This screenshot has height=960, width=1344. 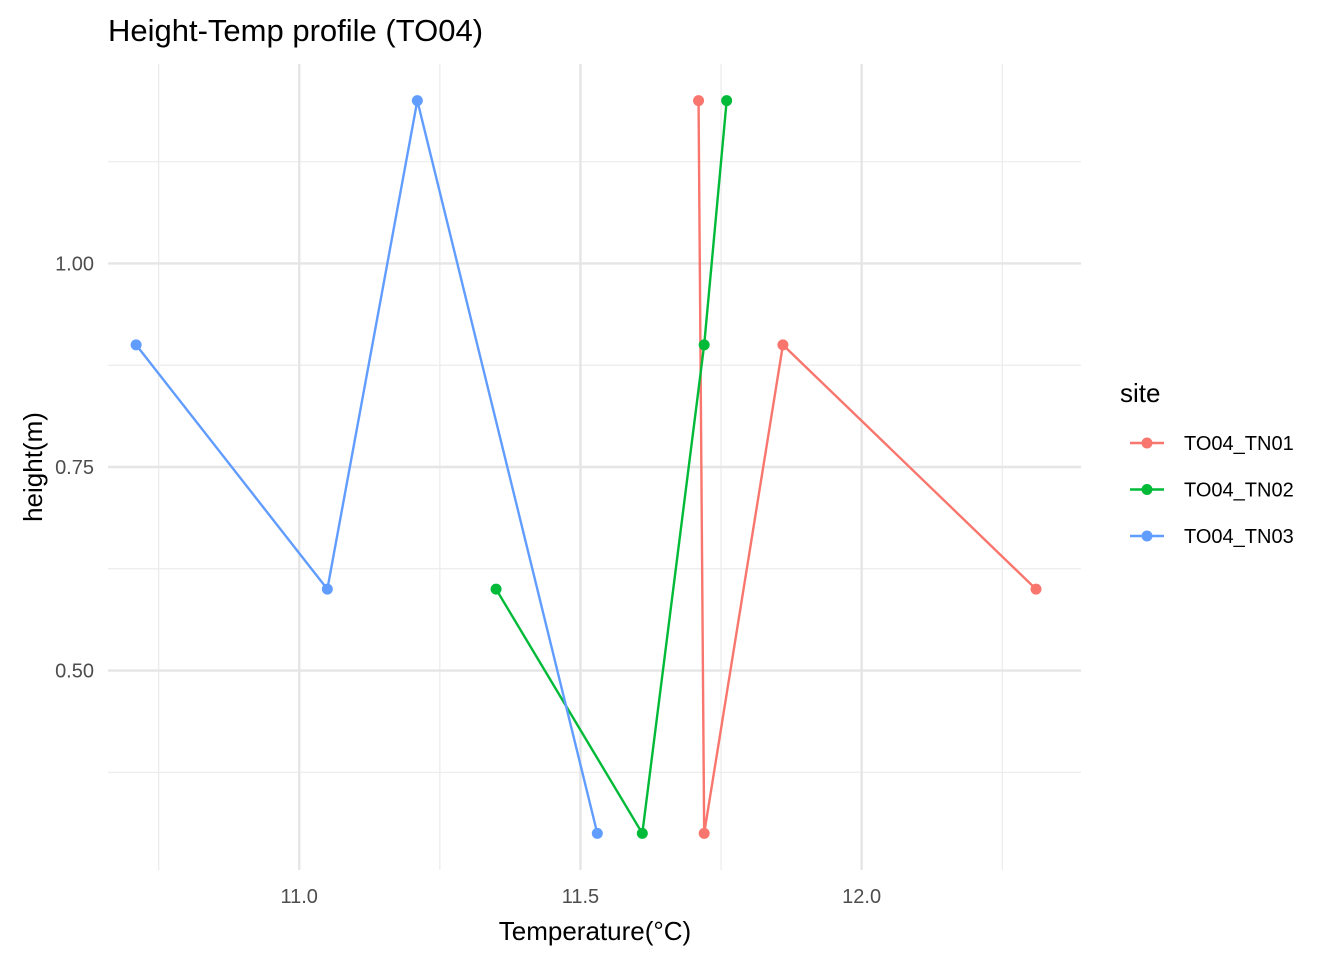 What do you see at coordinates (1239, 537) in the screenshot?
I see `legend-label: TO04_TN03` at bounding box center [1239, 537].